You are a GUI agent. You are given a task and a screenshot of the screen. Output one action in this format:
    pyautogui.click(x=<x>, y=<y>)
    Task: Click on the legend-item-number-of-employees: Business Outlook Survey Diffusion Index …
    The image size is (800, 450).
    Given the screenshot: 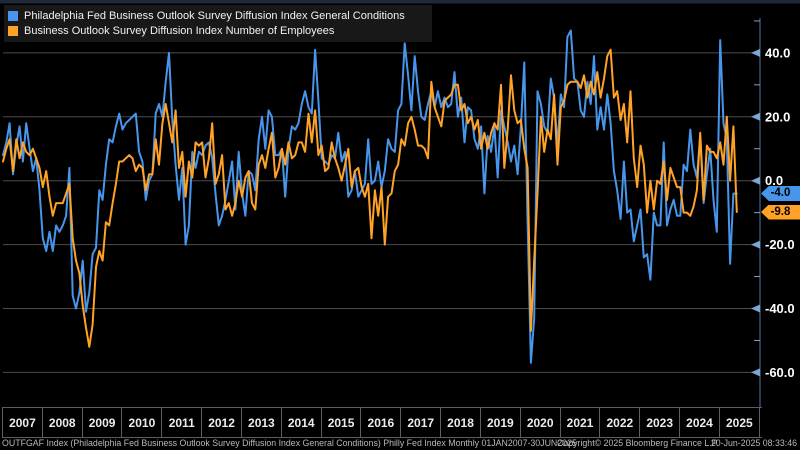 What is the action you would take?
    pyautogui.click(x=220, y=30)
    